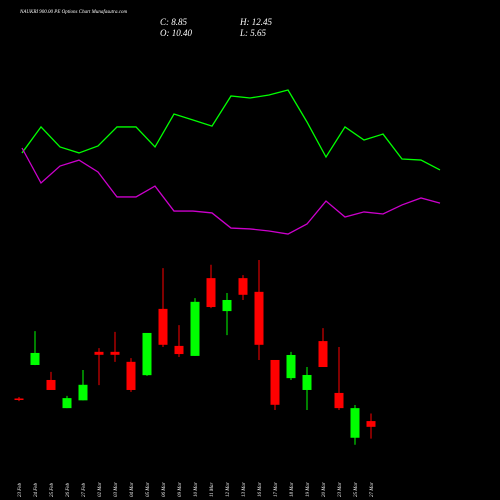 This screenshot has height=500, width=500. What do you see at coordinates (180, 489) in the screenshot?
I see `x-tick-label: 09 Mar` at bounding box center [180, 489].